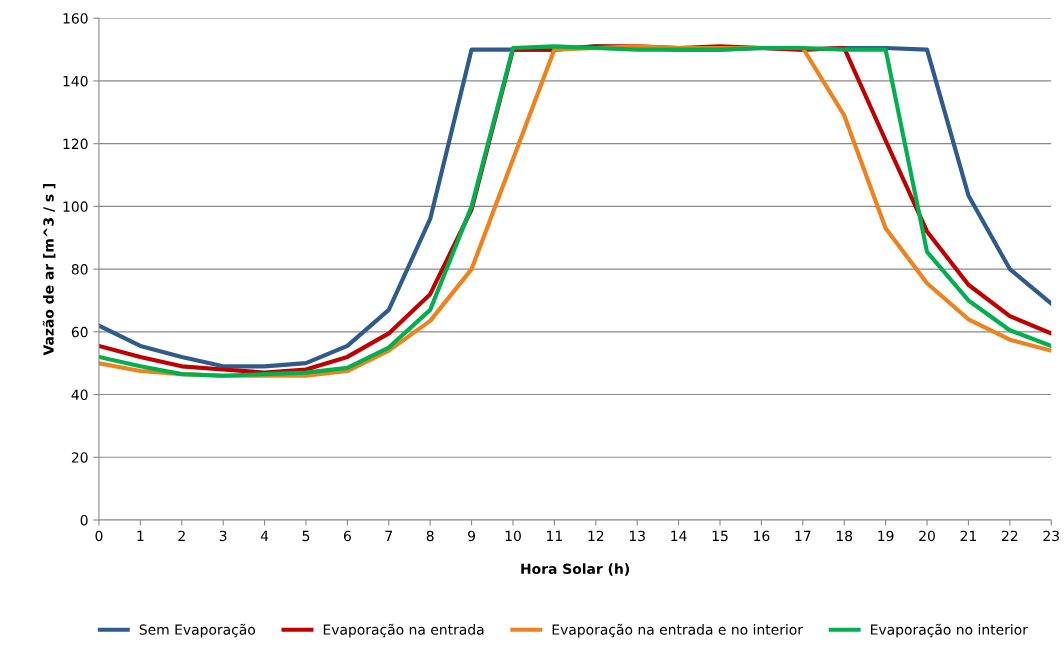 The height and width of the screenshot is (650, 1064). Describe the element at coordinates (79, 332) in the screenshot. I see `y-tick-label: 60` at that location.